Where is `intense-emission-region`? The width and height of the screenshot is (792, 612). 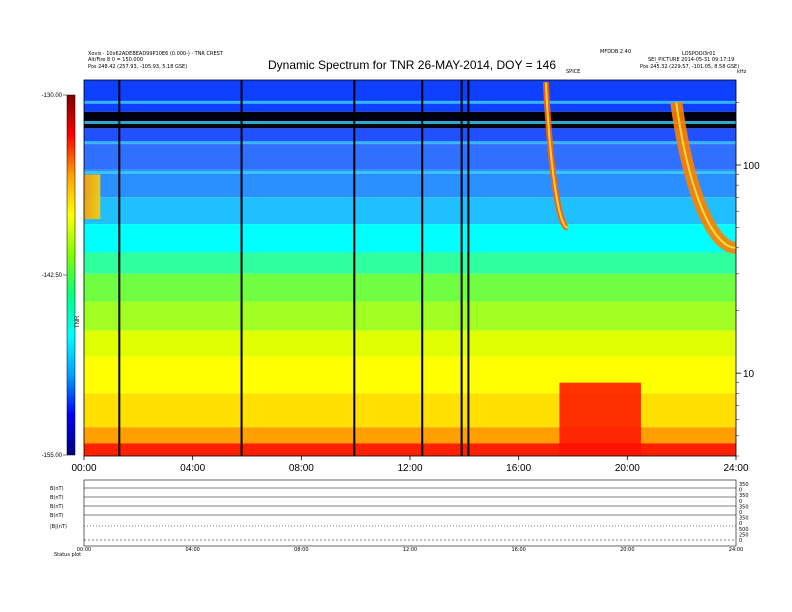 intense-emission-region is located at coordinates (600, 419).